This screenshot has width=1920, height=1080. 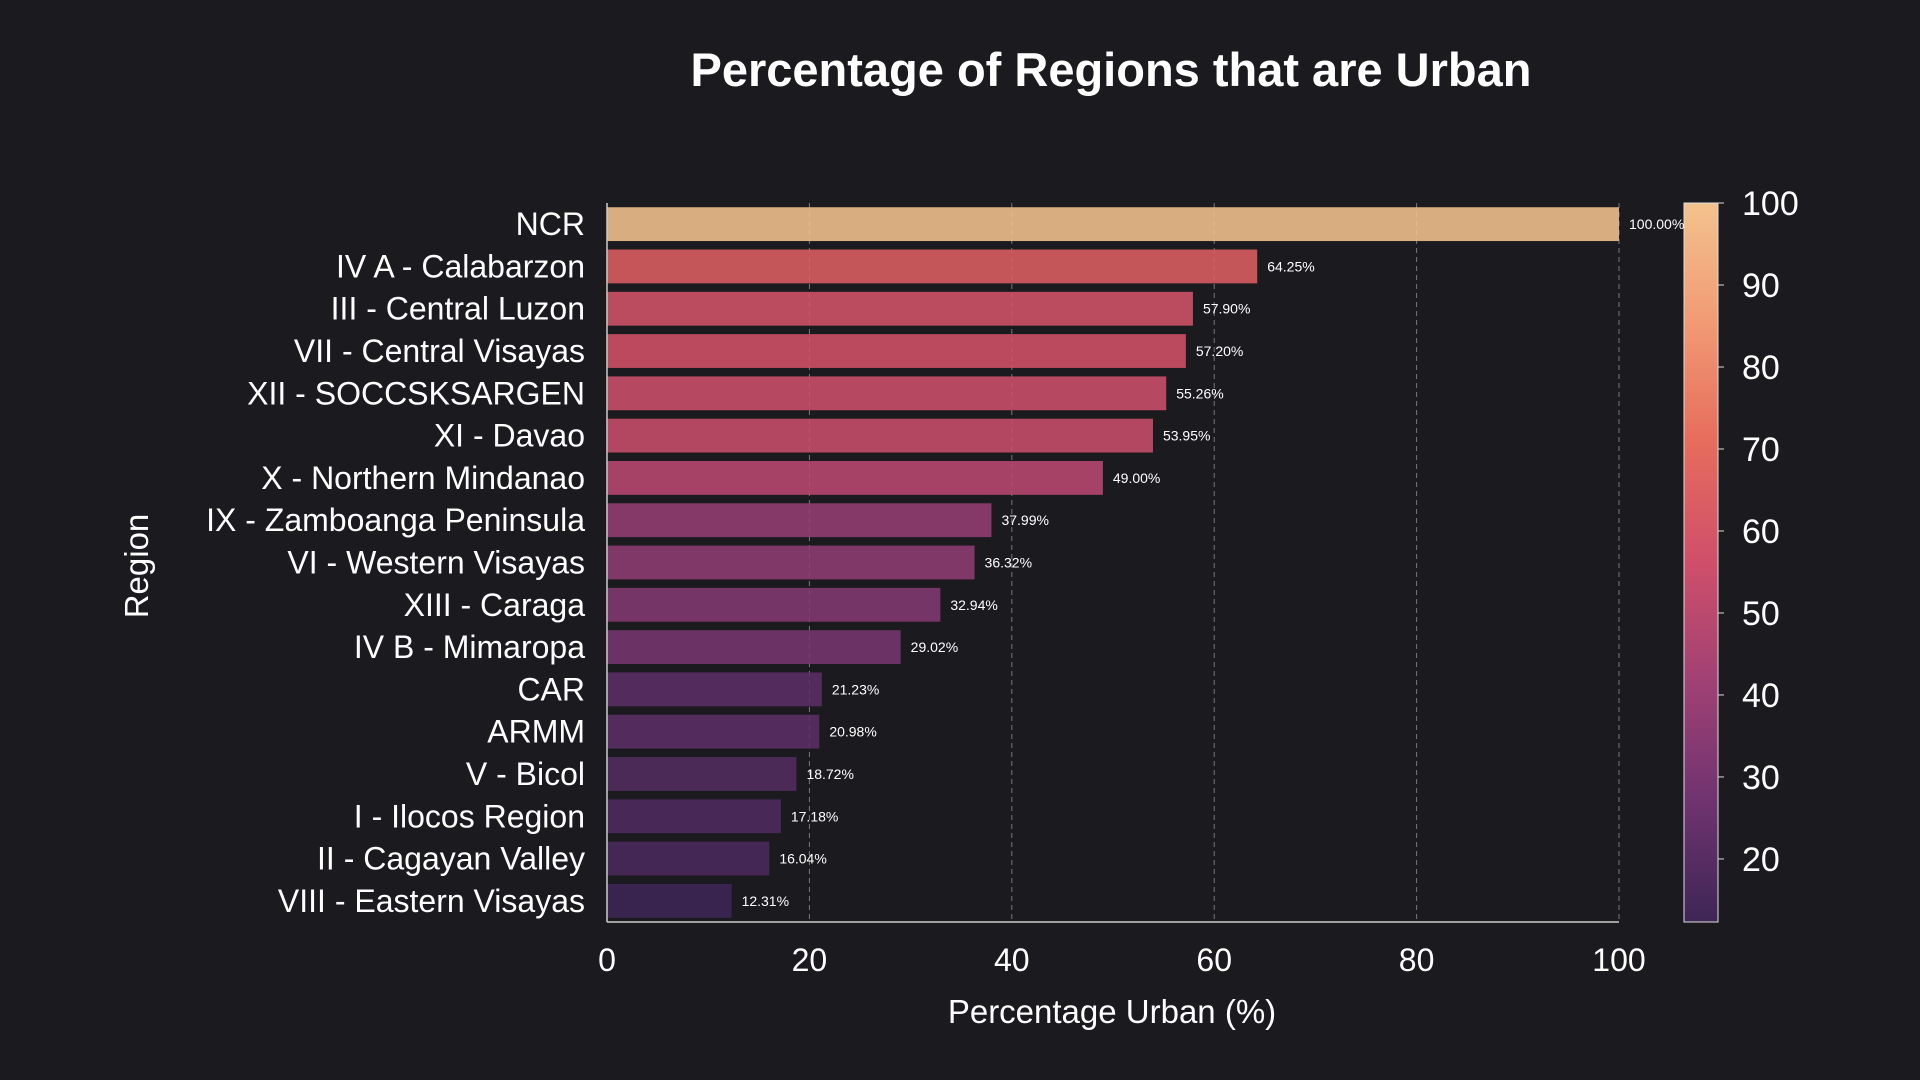 What do you see at coordinates (1417, 960) in the screenshot?
I see `x-tick-label: 80` at bounding box center [1417, 960].